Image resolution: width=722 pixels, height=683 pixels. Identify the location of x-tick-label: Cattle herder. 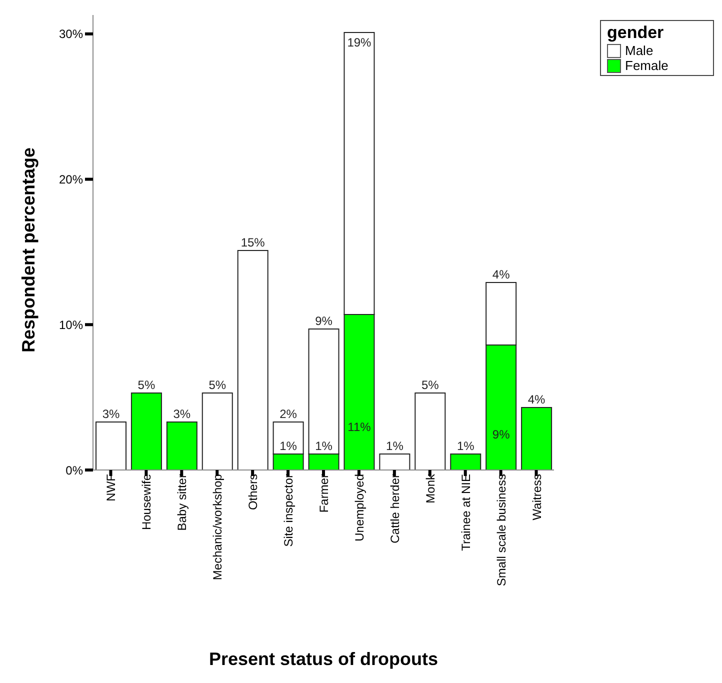
(395, 509).